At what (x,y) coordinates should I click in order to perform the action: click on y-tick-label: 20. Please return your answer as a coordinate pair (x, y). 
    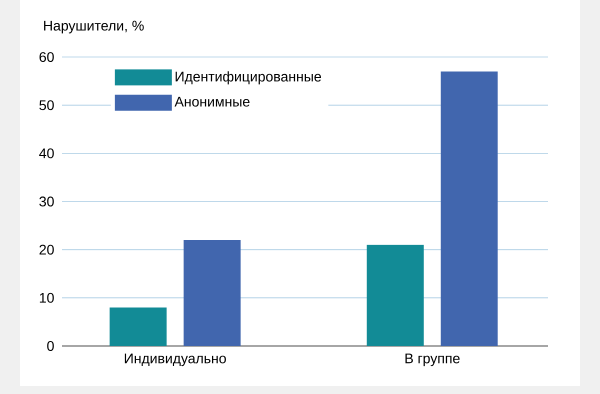
    Looking at the image, I should click on (47, 249).